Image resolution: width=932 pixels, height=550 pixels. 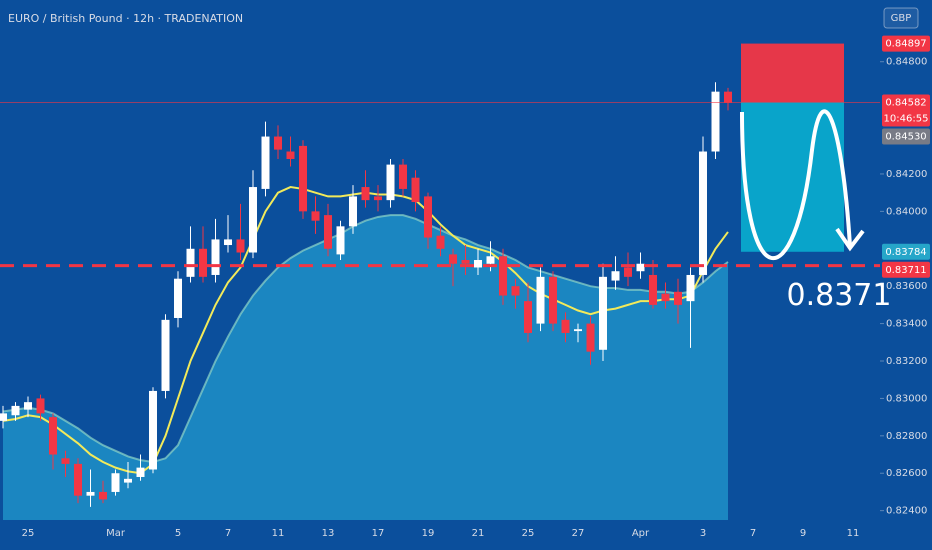 I want to click on level-label: 0.8371, so click(x=839, y=295).